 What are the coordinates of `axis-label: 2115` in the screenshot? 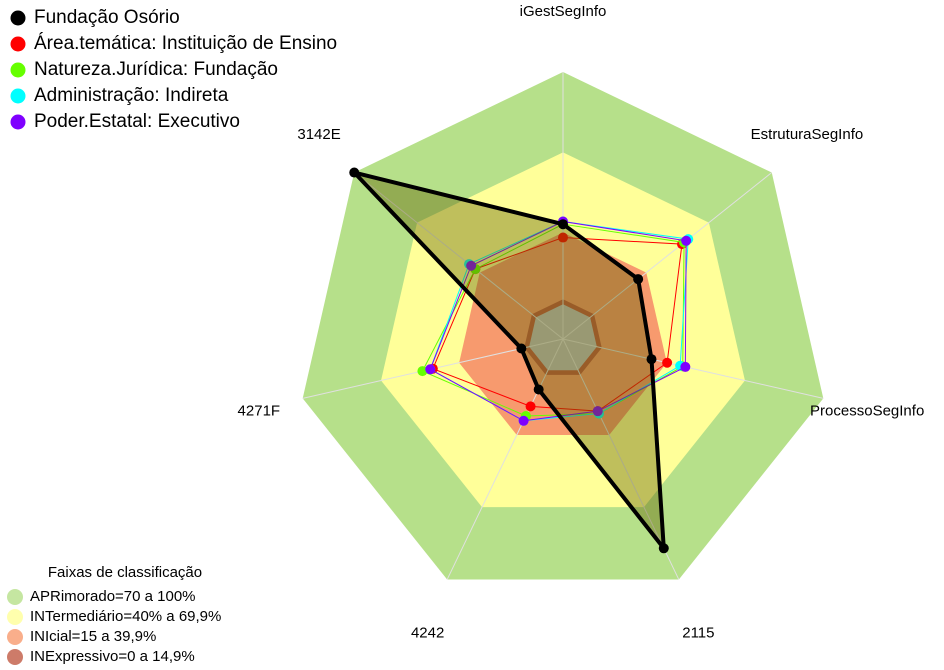 It's located at (698, 633).